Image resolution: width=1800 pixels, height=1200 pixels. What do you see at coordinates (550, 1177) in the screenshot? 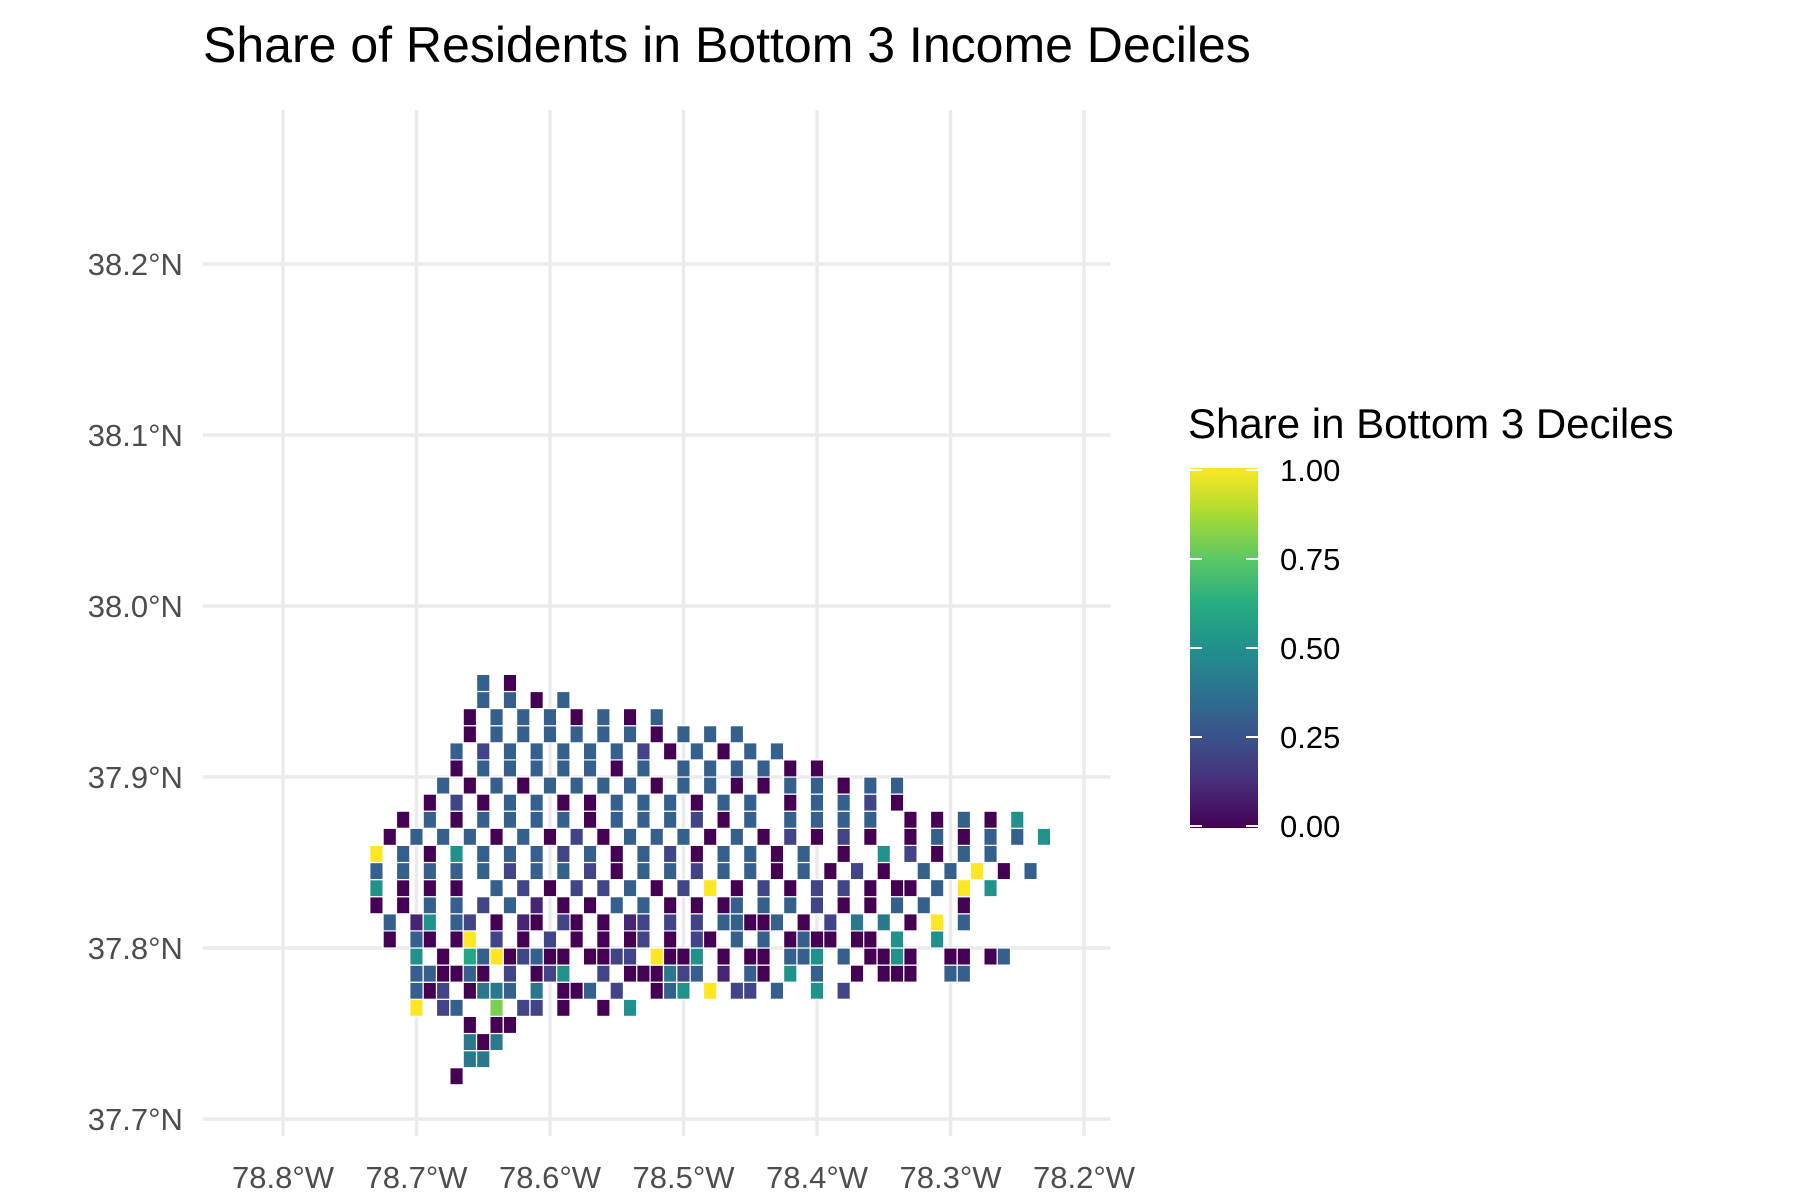
I see `x-tick-label: 78.6°W` at bounding box center [550, 1177].